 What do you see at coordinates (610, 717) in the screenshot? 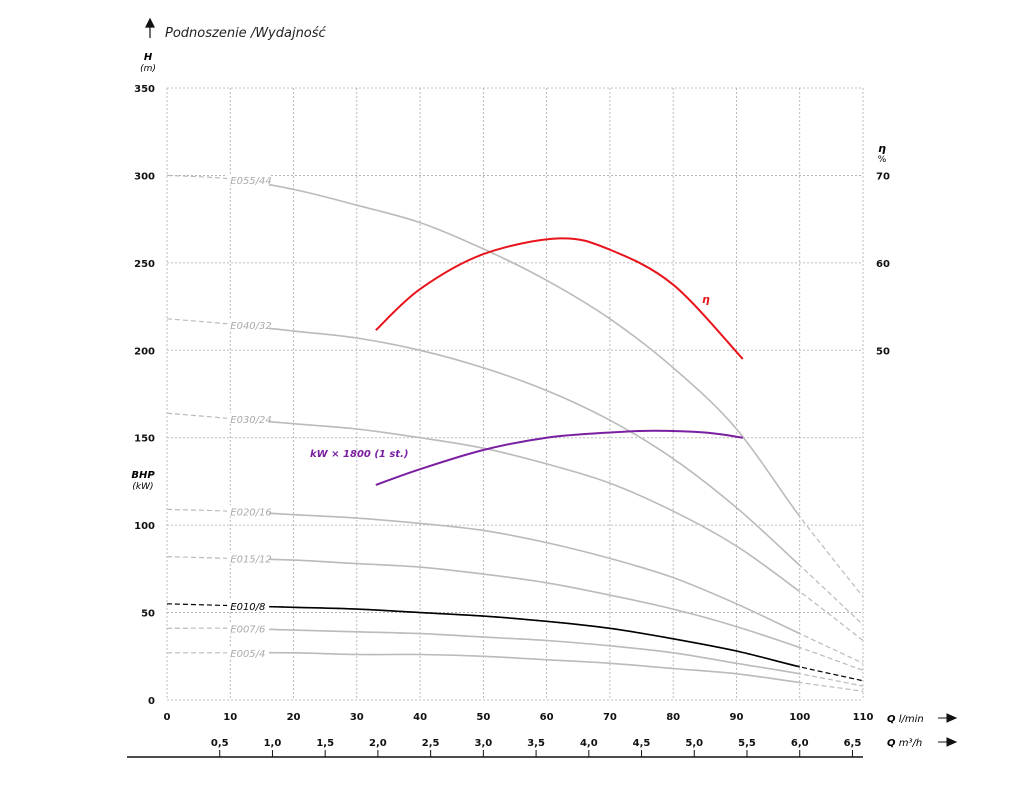
I see `x-tick-label: 70` at bounding box center [610, 717].